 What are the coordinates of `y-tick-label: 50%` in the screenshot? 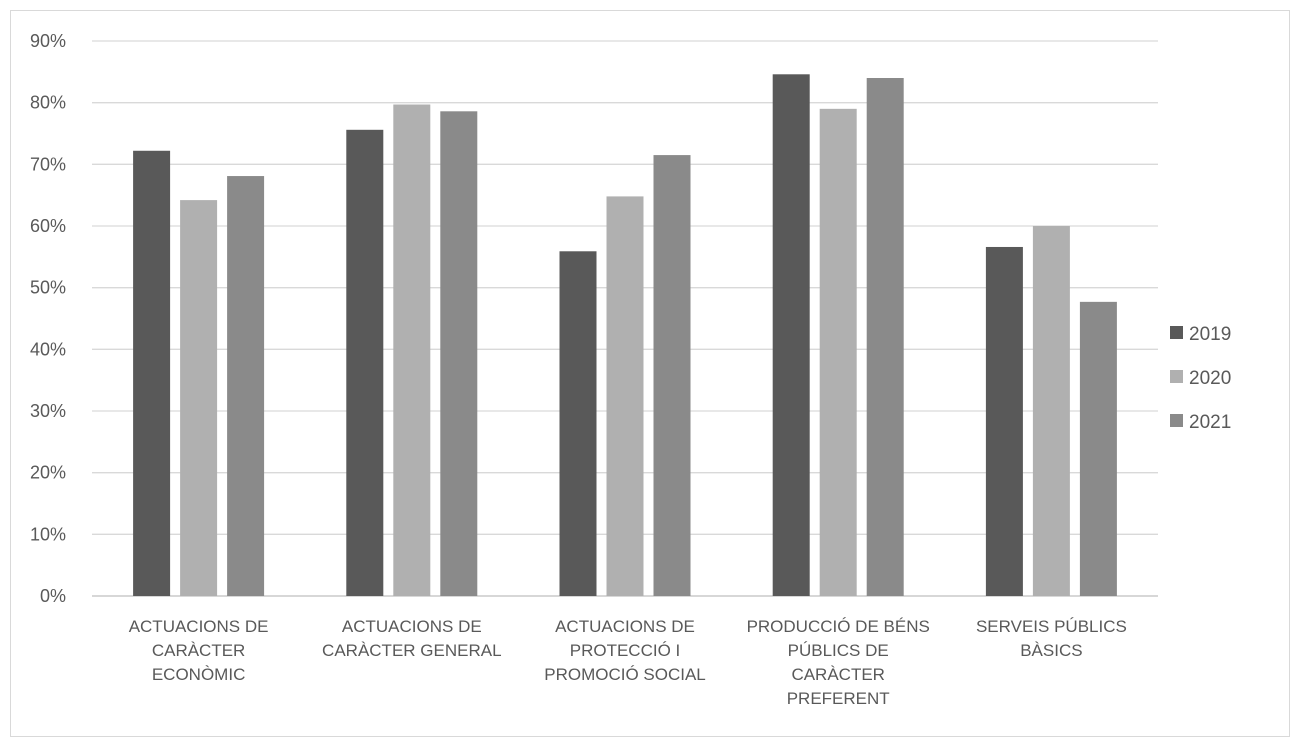 It's located at (48, 288).